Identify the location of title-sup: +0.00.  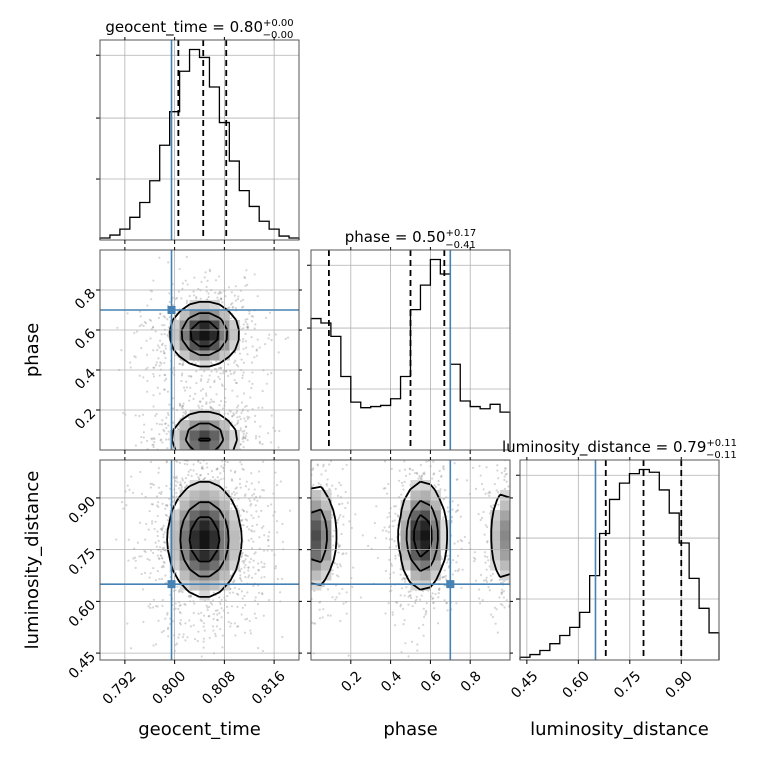
(278, 23).